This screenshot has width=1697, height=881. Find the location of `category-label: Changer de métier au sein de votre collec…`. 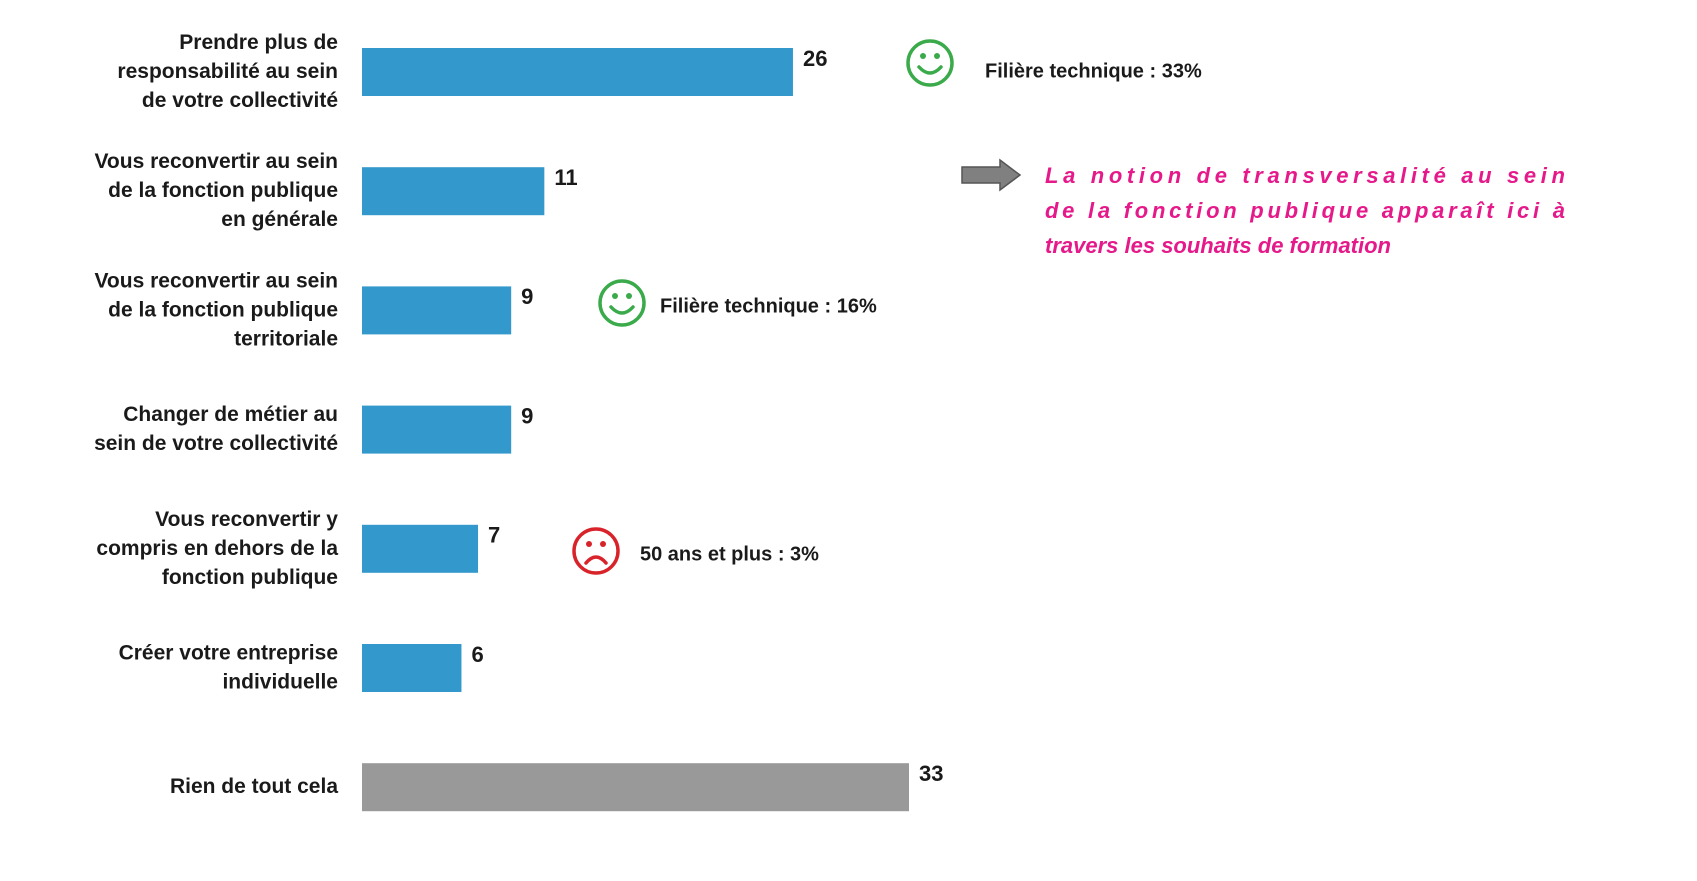

category-label: Changer de métier au sein de votre collec… is located at coordinates (216, 429).